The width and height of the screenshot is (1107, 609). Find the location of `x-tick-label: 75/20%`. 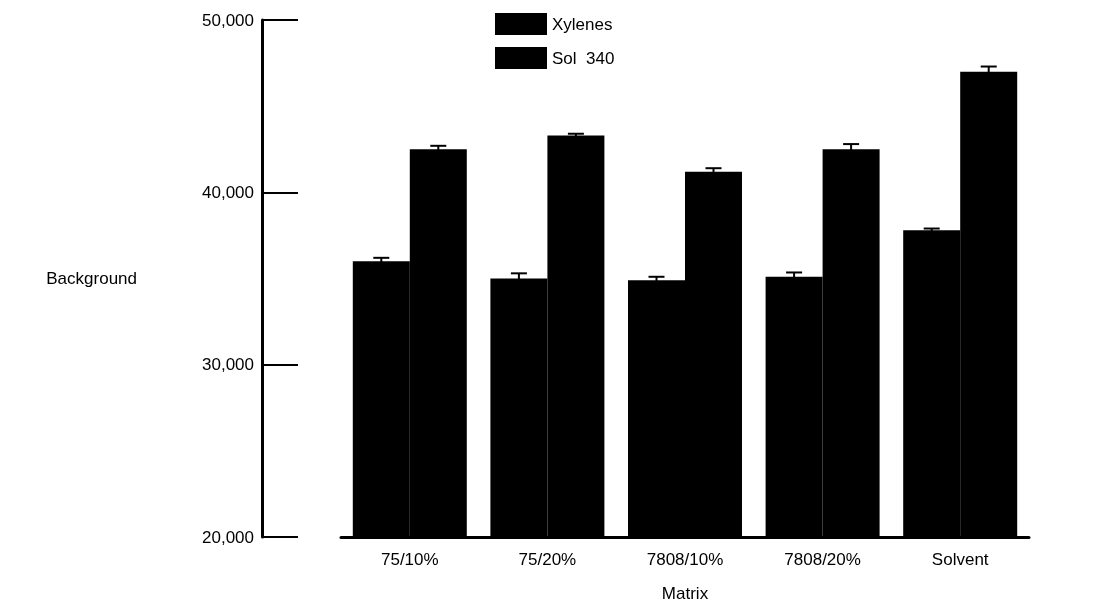

x-tick-label: 75/20% is located at coordinates (547, 559).